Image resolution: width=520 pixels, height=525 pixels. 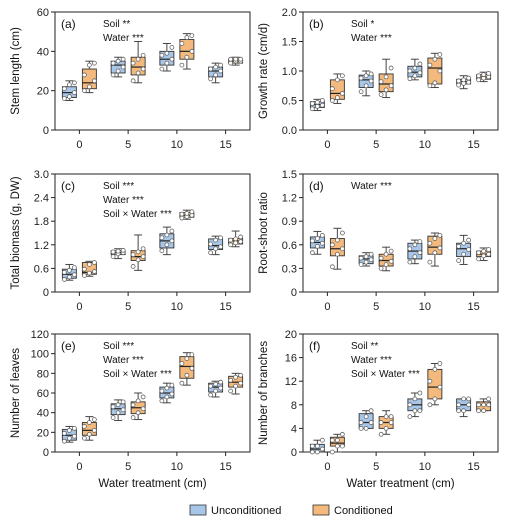 What do you see at coordinates (68, 186) in the screenshot?
I see `panel-label: (c)` at bounding box center [68, 186].